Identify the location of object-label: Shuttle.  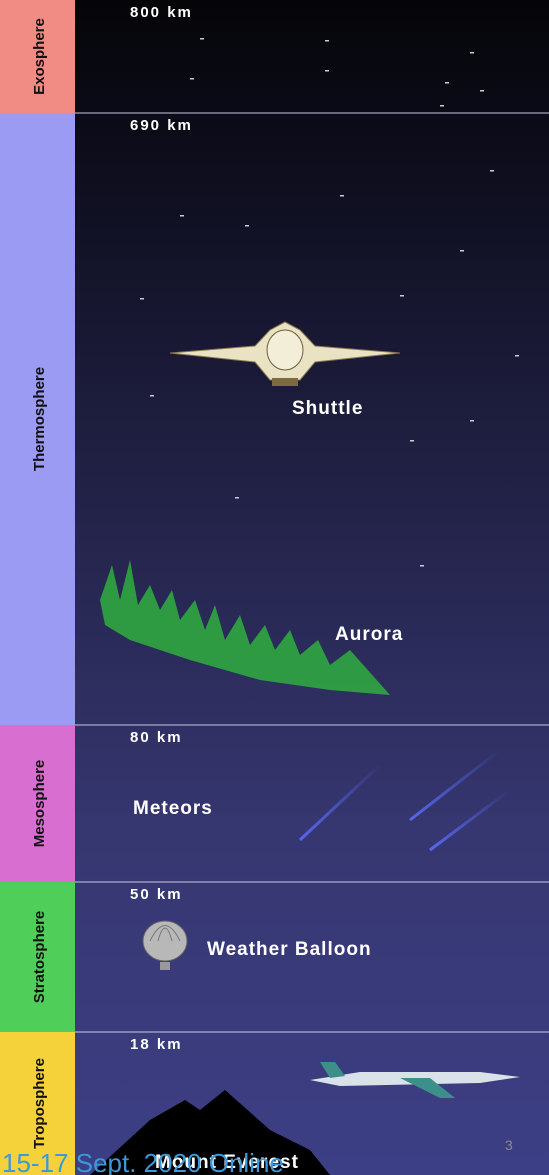
(327, 408).